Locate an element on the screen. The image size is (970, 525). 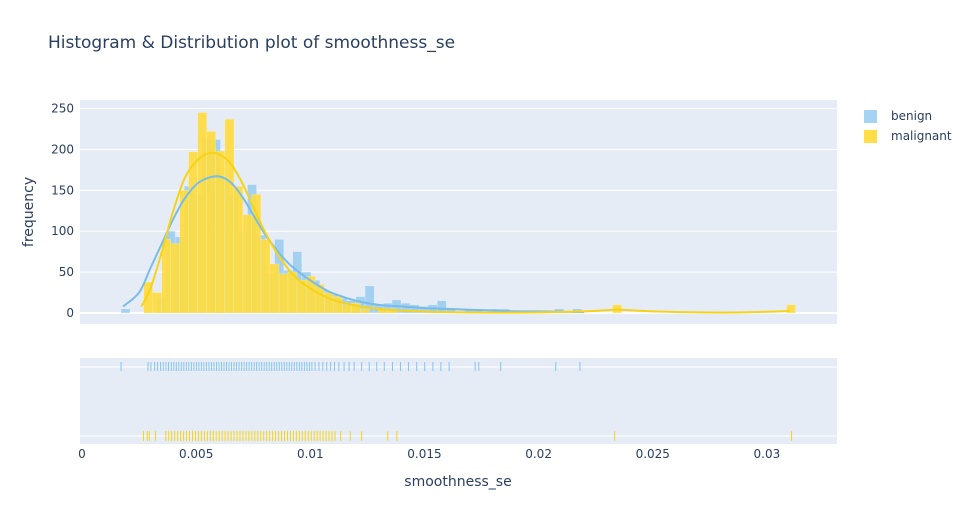
y-tick-label: 50 is located at coordinates (66, 272).